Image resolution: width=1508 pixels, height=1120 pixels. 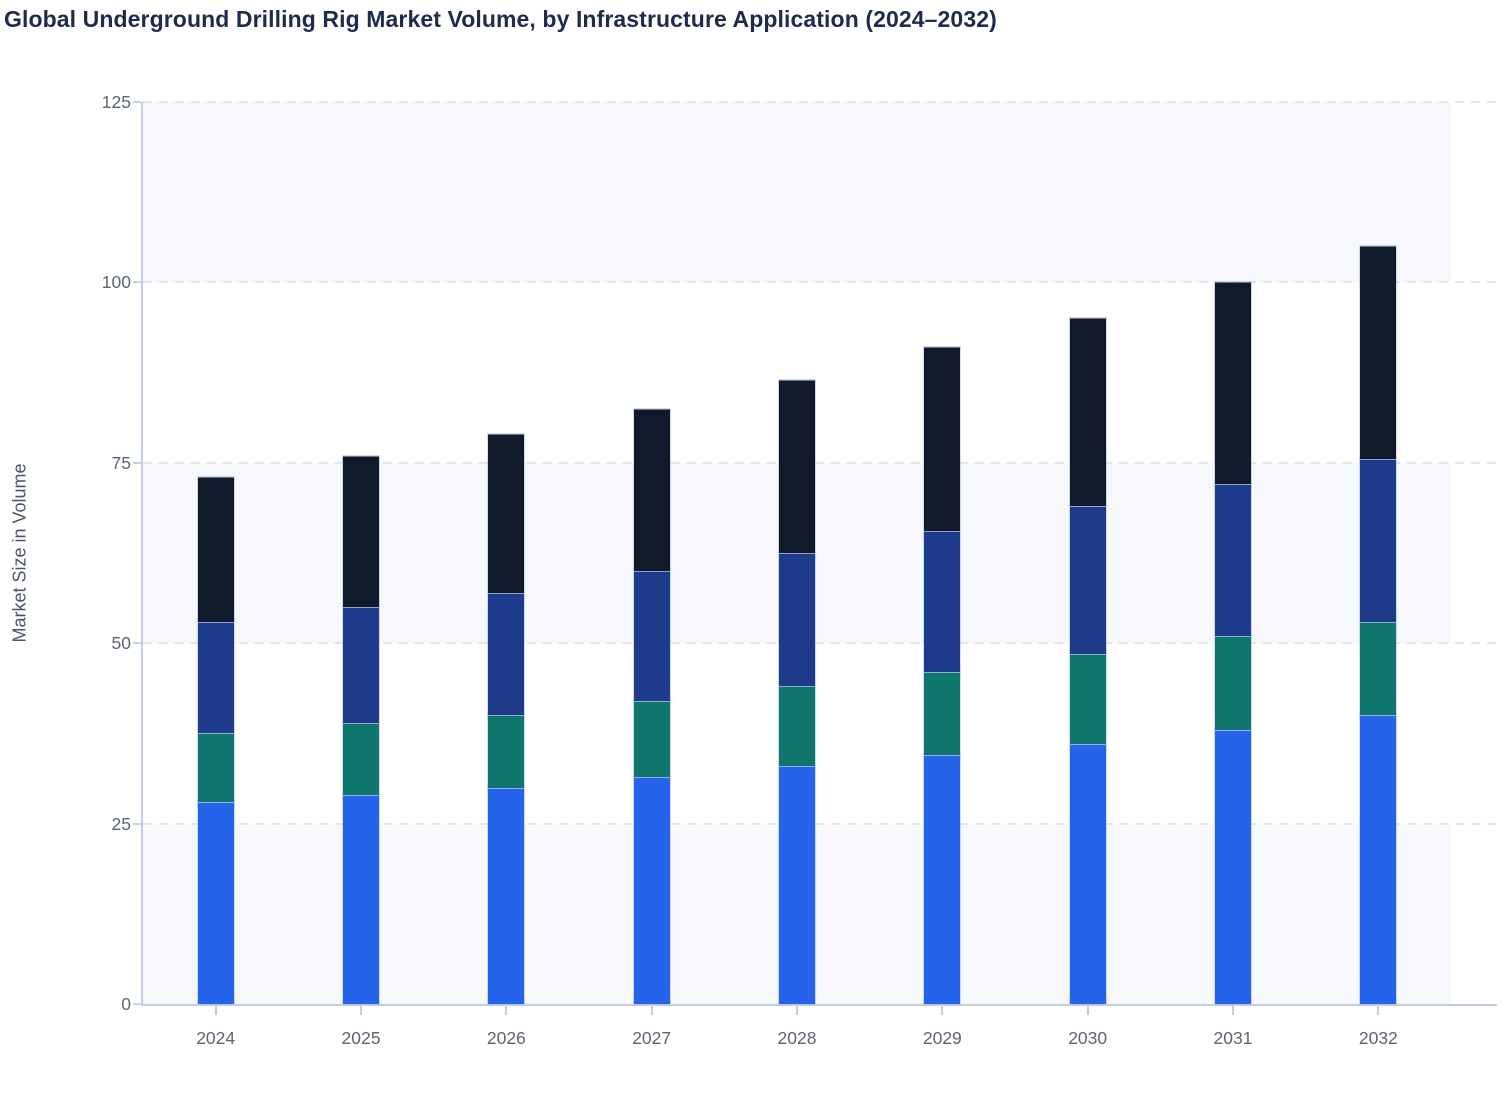 I want to click on bar-2032-segment-4-top-dark, so click(x=1378, y=353).